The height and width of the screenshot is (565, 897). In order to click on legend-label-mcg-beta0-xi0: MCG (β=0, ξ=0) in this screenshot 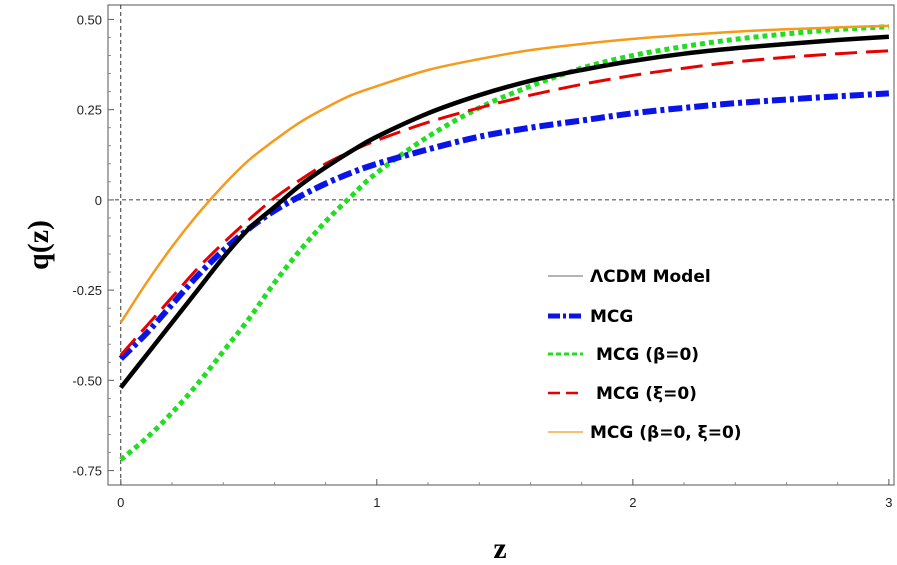, I will do `click(666, 433)`.